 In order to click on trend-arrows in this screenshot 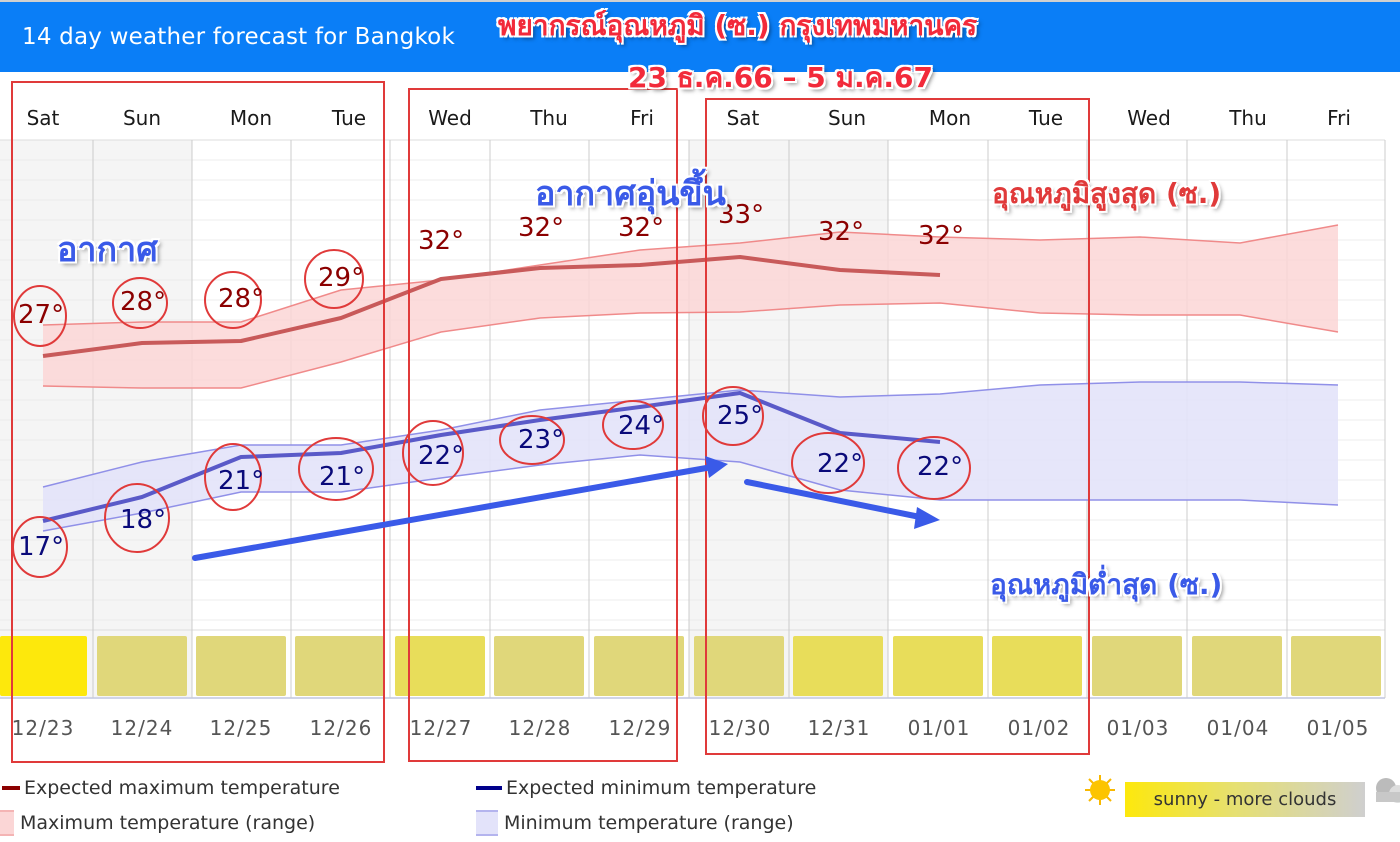, I will do `click(566, 508)`.